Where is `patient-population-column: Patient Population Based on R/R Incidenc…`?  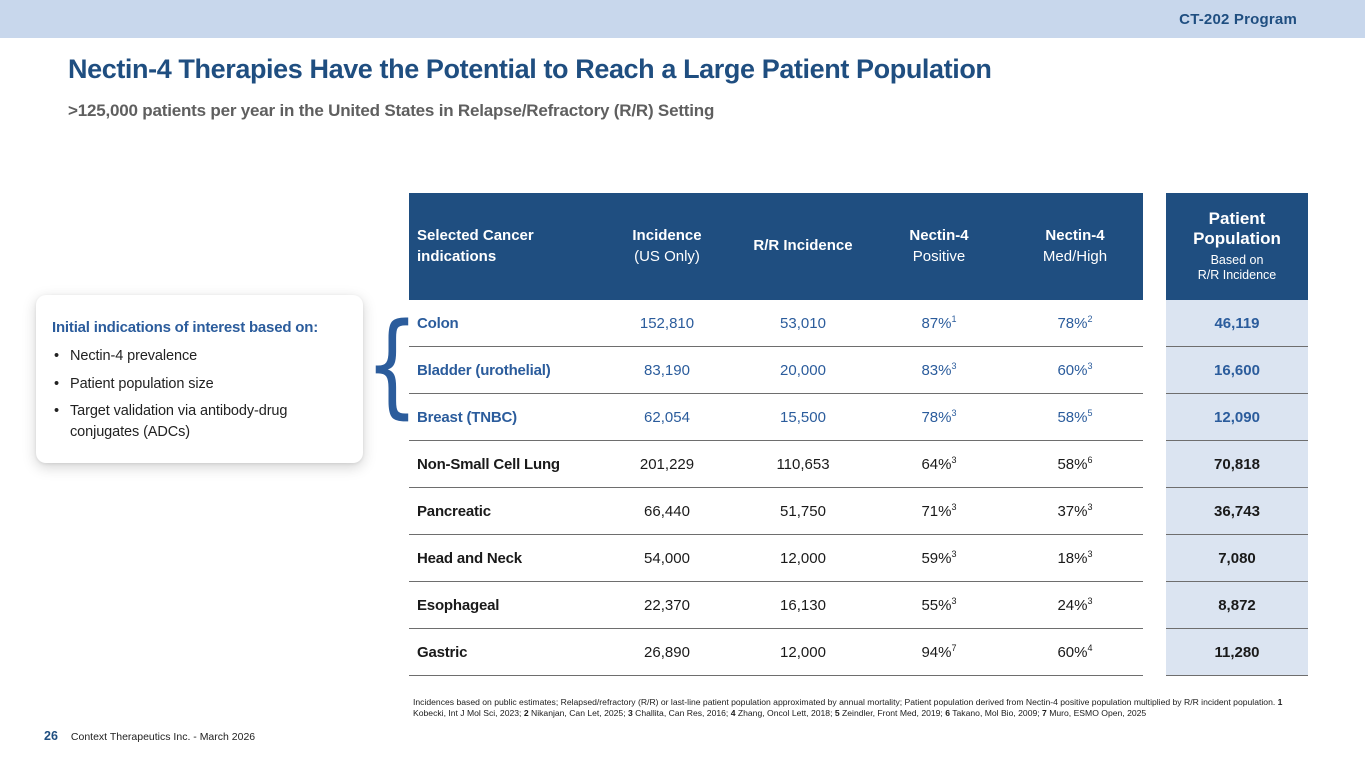
patient-population-column: Patient Population Based on R/R Incidenc… is located at coordinates (1237, 434).